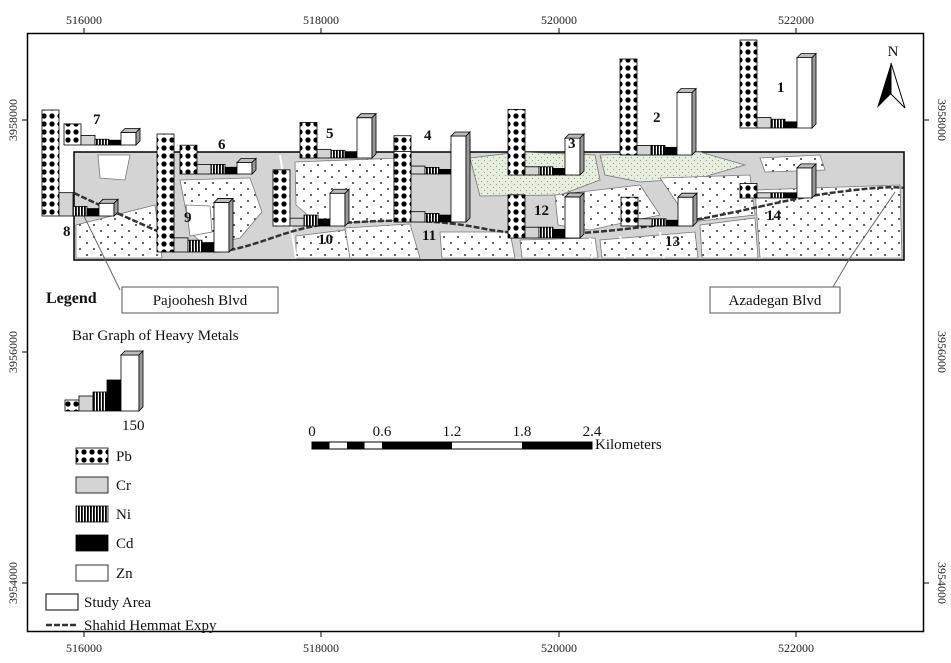 The width and height of the screenshot is (951, 663). I want to click on site-10-bar-zn-side, so click(347, 207).